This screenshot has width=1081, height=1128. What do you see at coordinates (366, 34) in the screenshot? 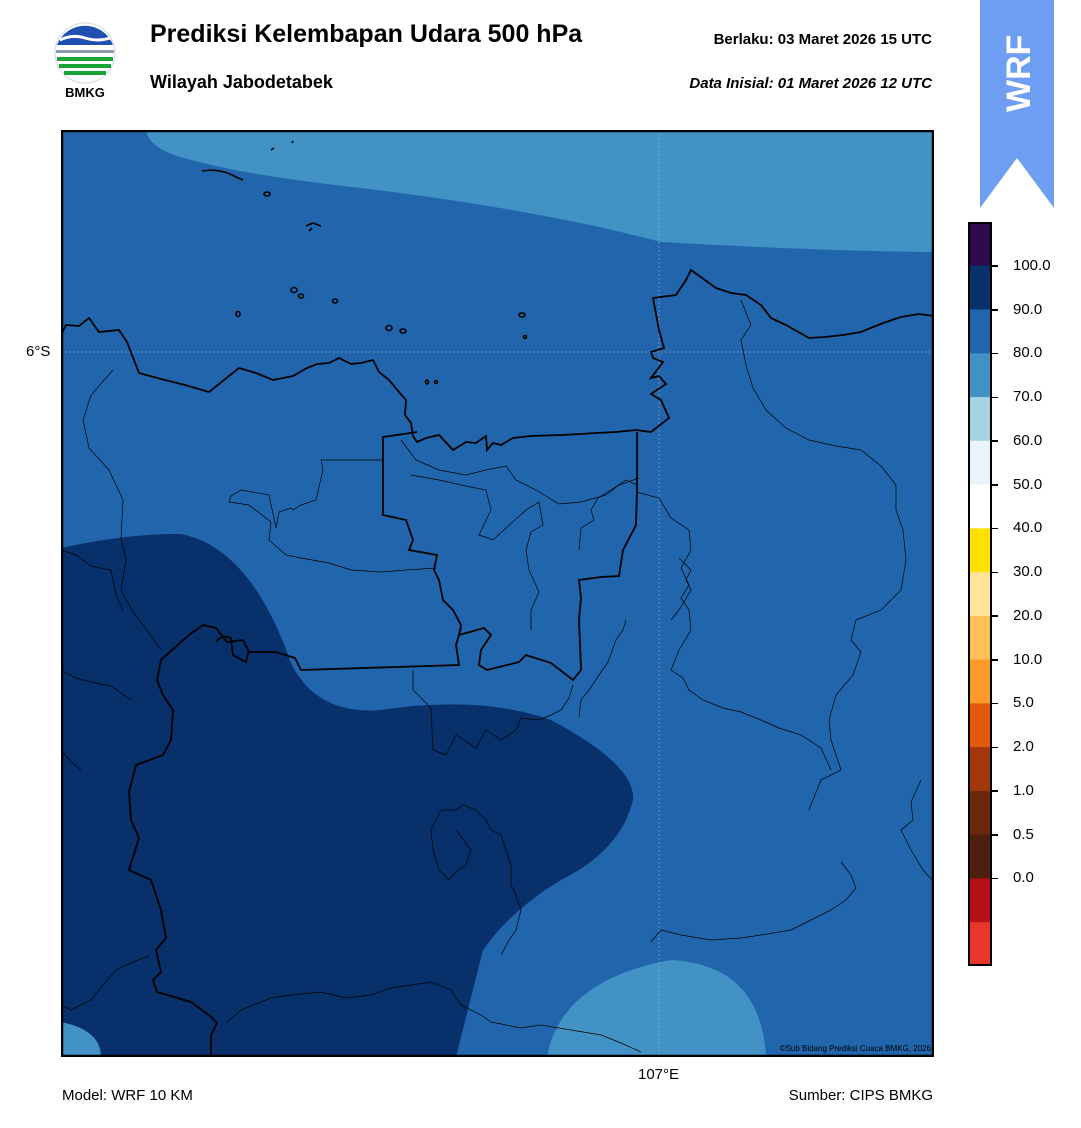
I see `map-title: Prediksi Kelembapan Udara 500 hPa` at bounding box center [366, 34].